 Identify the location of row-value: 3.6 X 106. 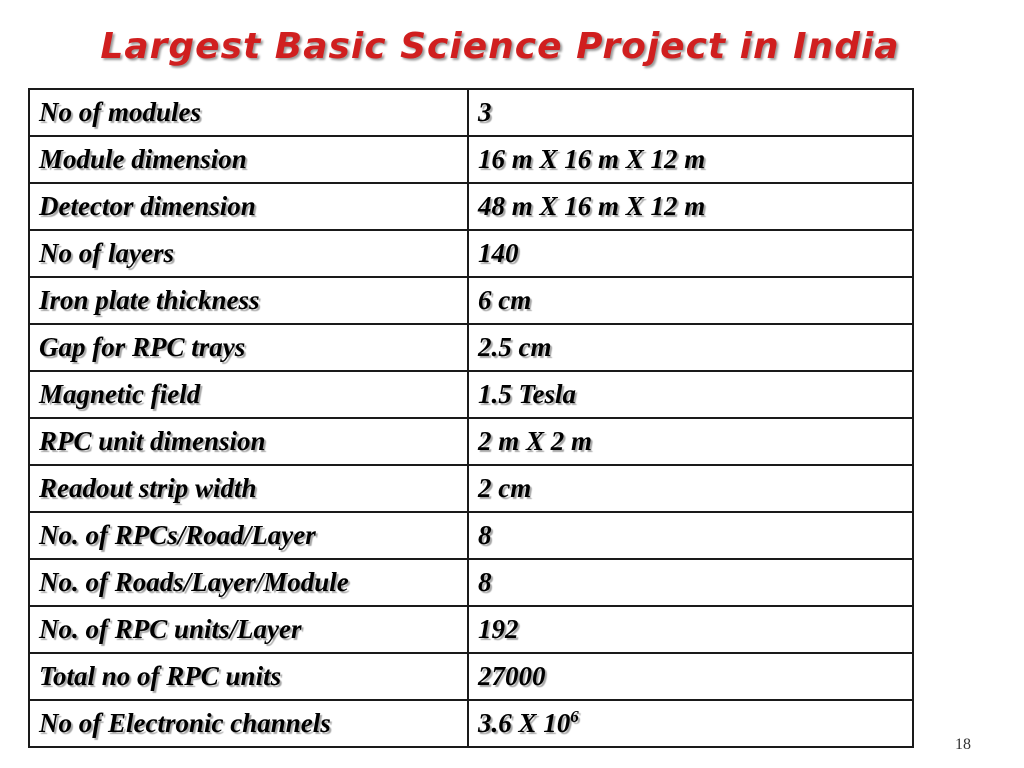
(690, 723).